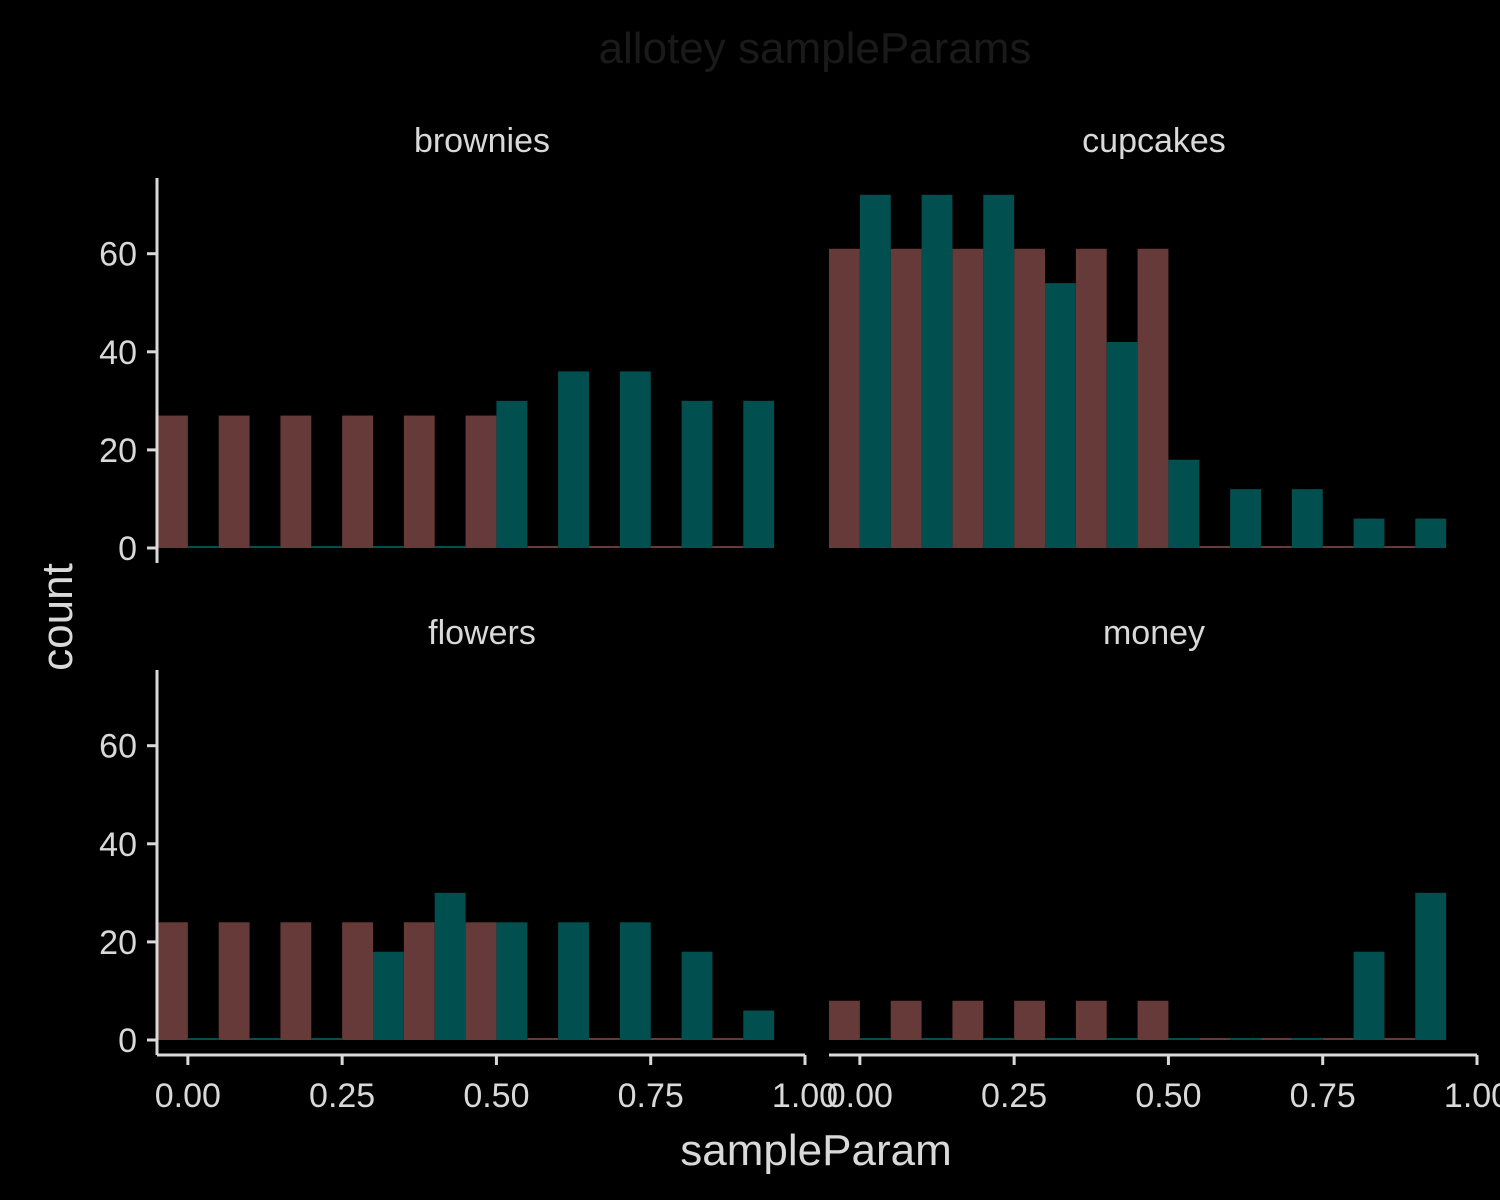 Image resolution: width=1500 pixels, height=1200 pixels. I want to click on bar-brownies-s0-bin4, so click(419, 481).